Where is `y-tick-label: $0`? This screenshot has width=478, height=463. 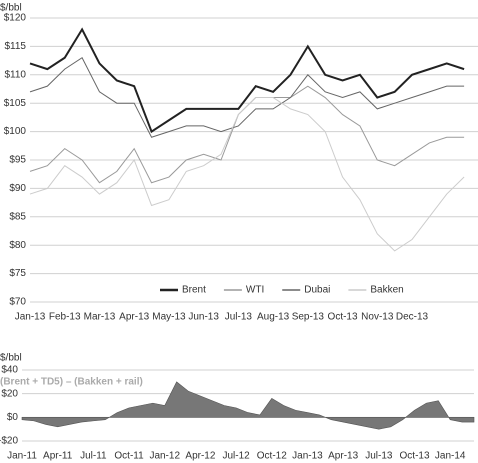 y-tick-label: $0 is located at coordinates (13, 417).